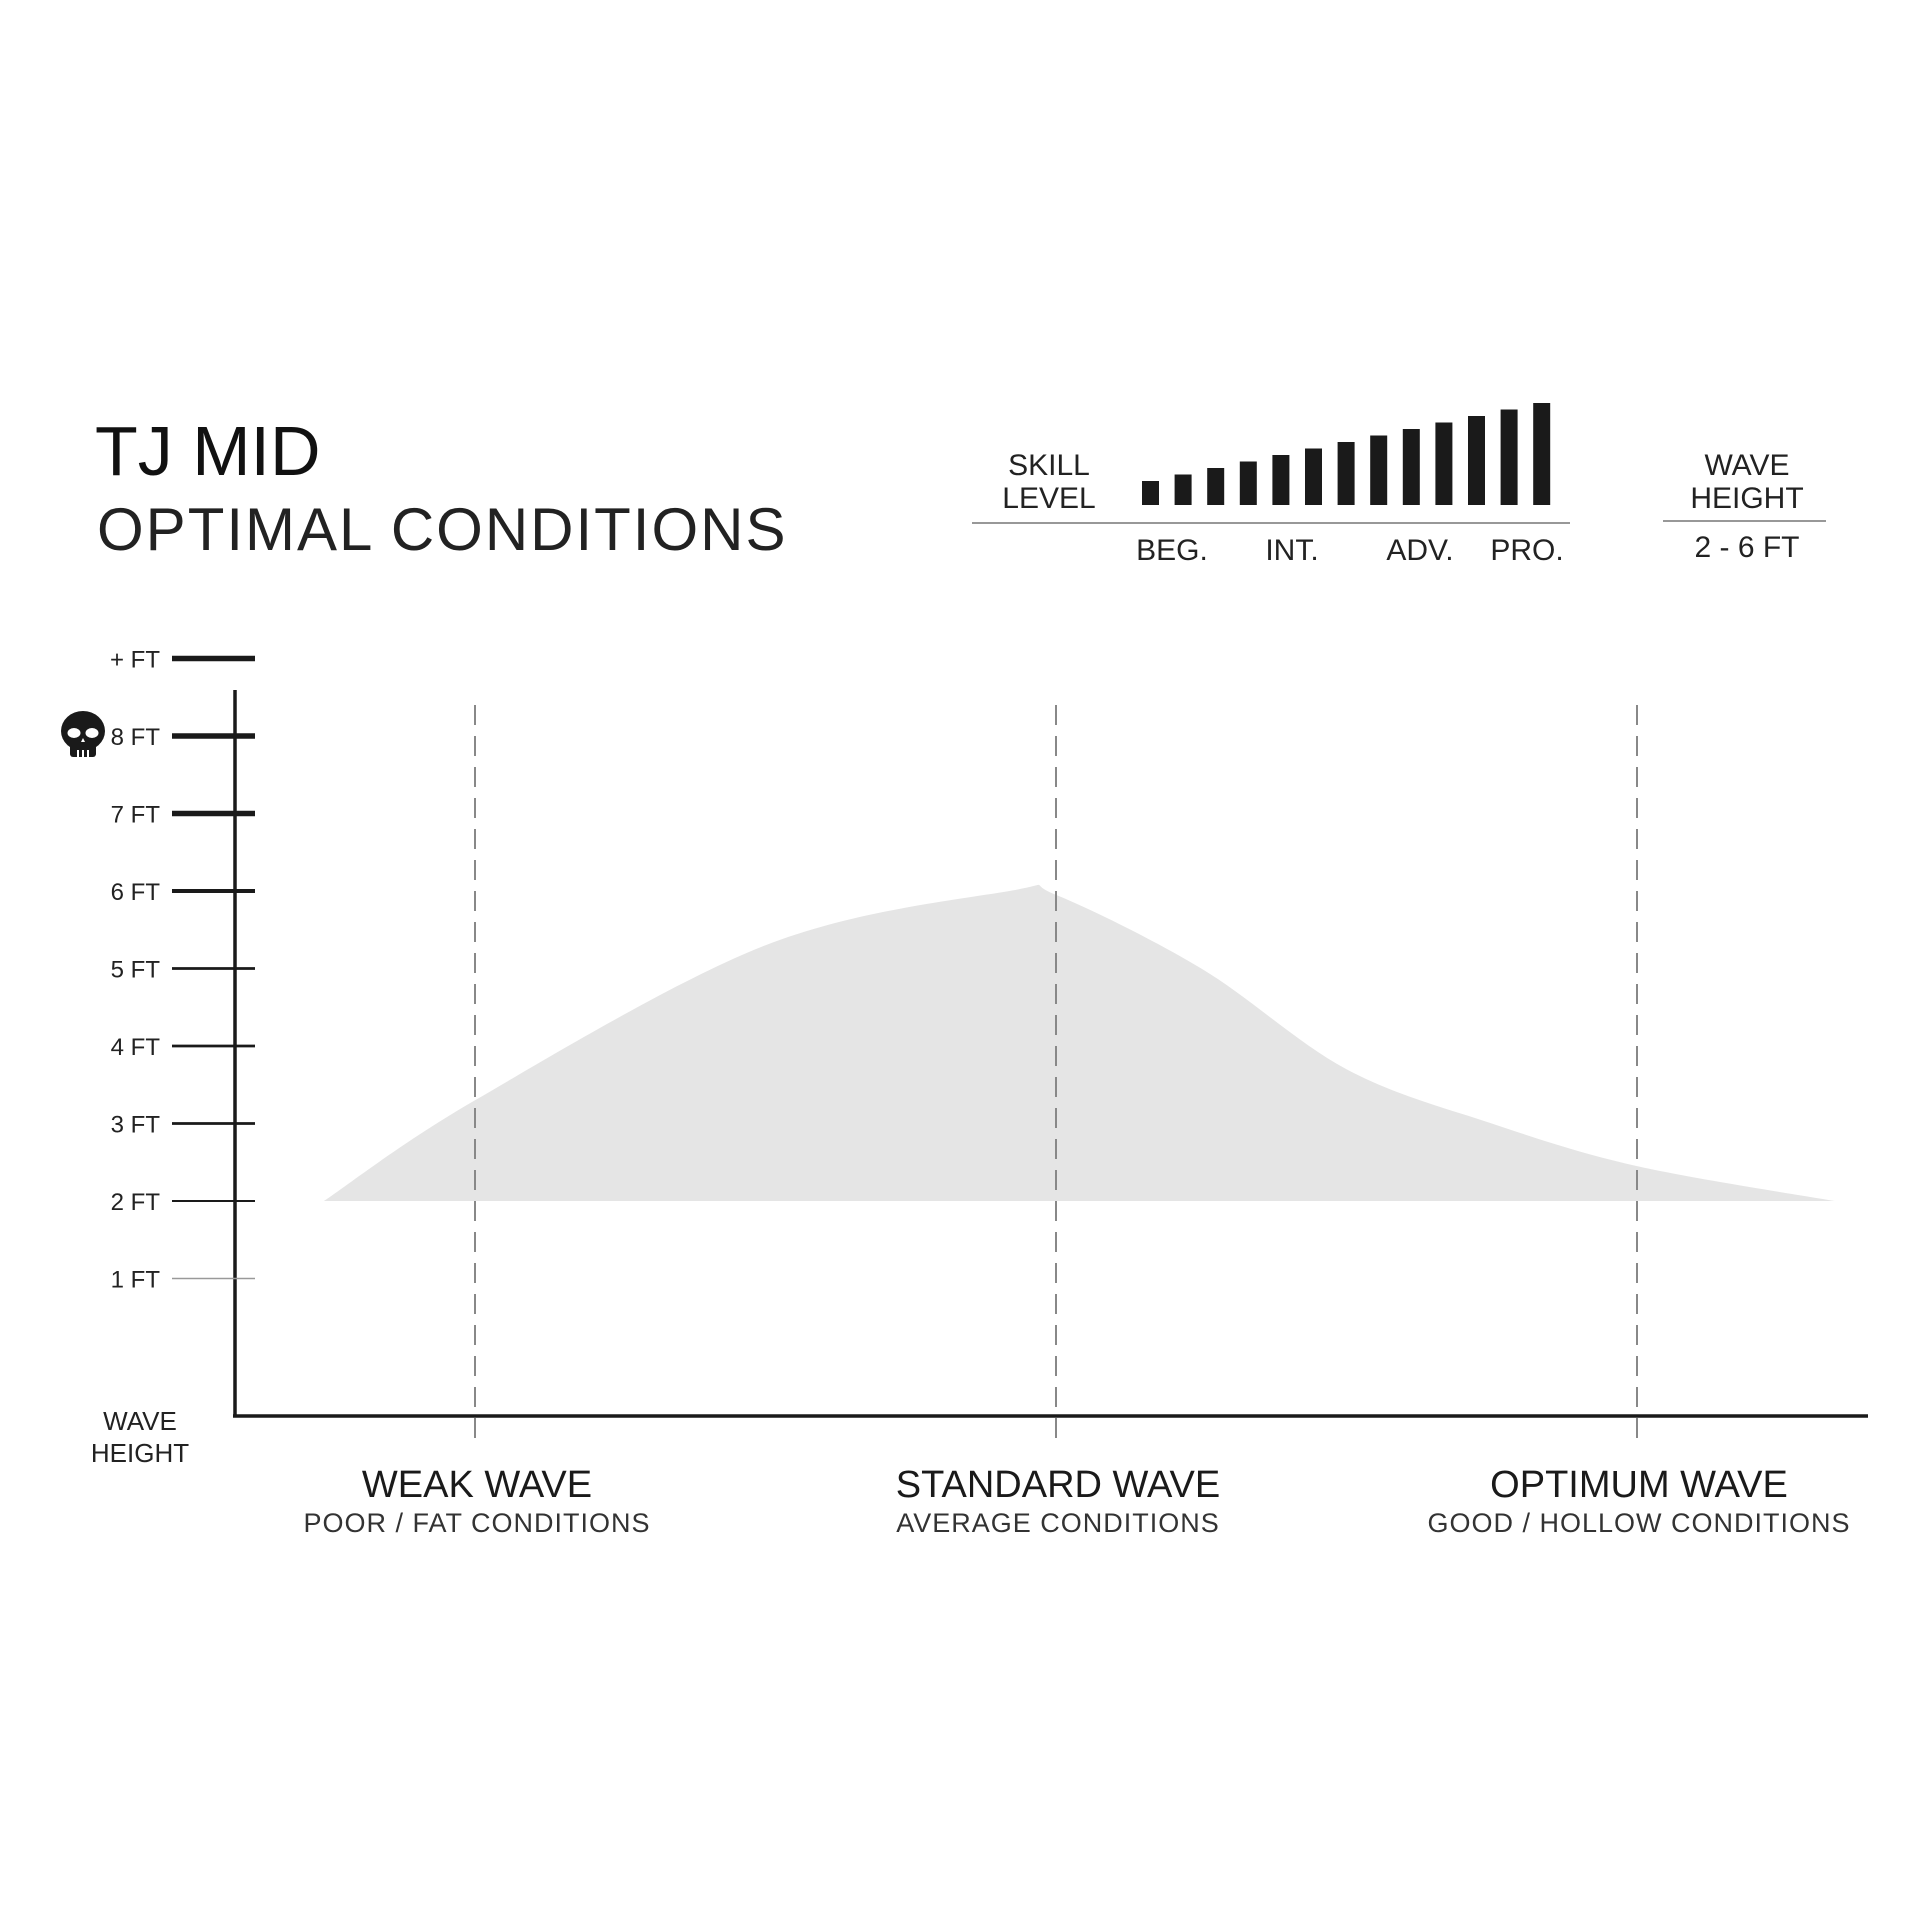  I want to click on wave-height-label-line1: WAVE, so click(1746, 465).